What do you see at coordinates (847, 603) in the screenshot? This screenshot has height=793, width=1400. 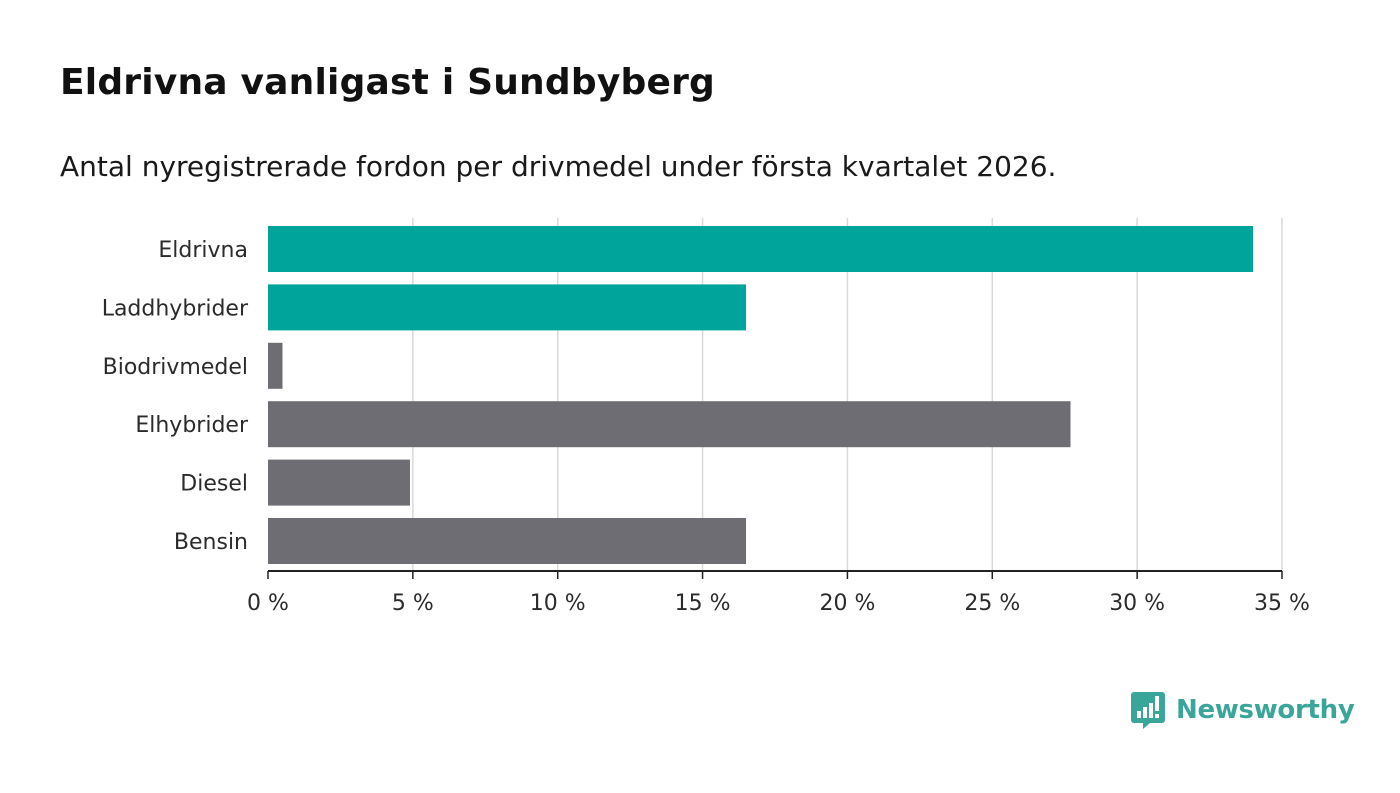 I see `x-tick-label: 20 %` at bounding box center [847, 603].